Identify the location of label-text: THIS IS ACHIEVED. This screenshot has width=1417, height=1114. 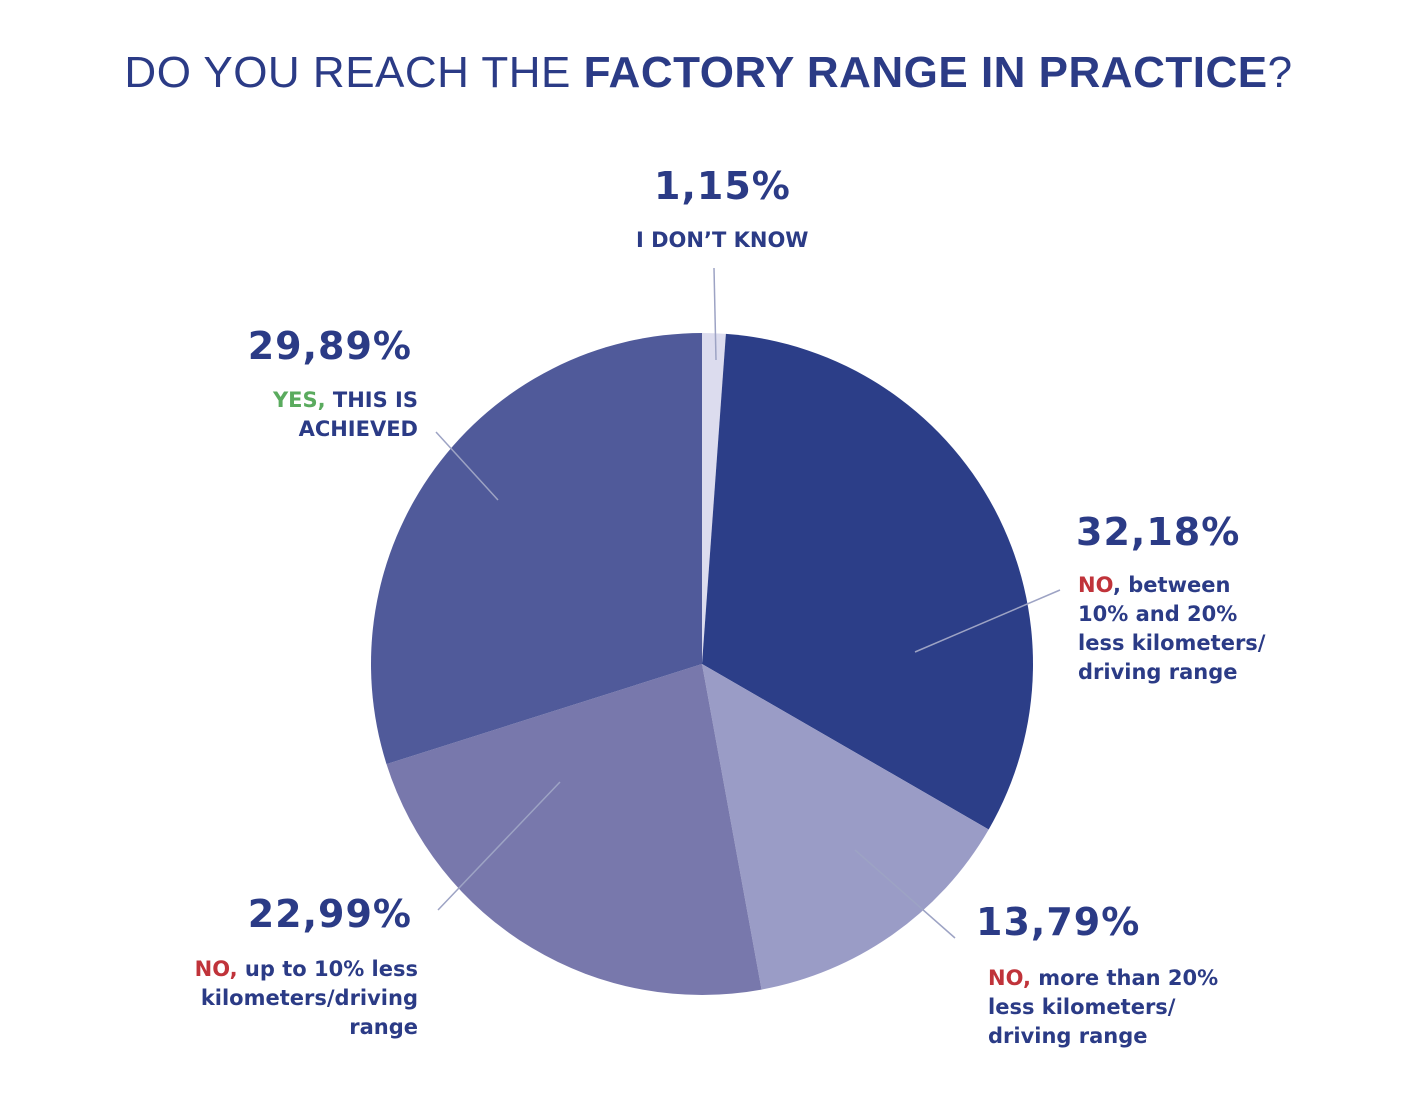
(358, 414).